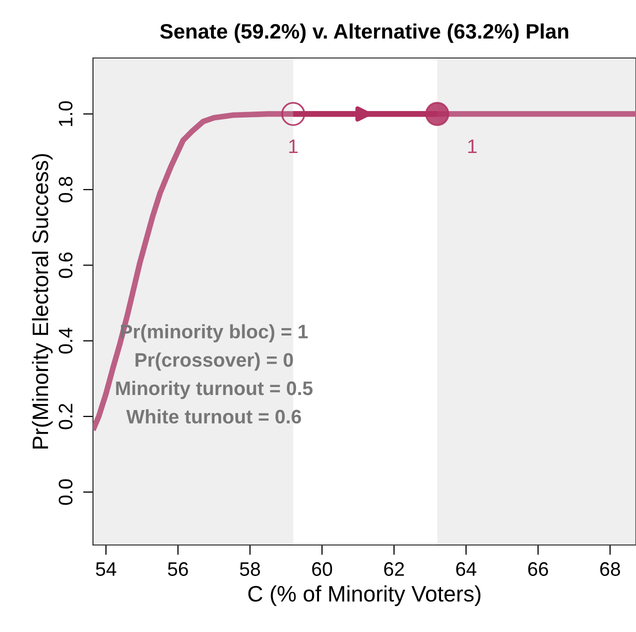 This screenshot has height=632, width=636. I want to click on annotation: Minority turnout = 0.5, so click(214, 390).